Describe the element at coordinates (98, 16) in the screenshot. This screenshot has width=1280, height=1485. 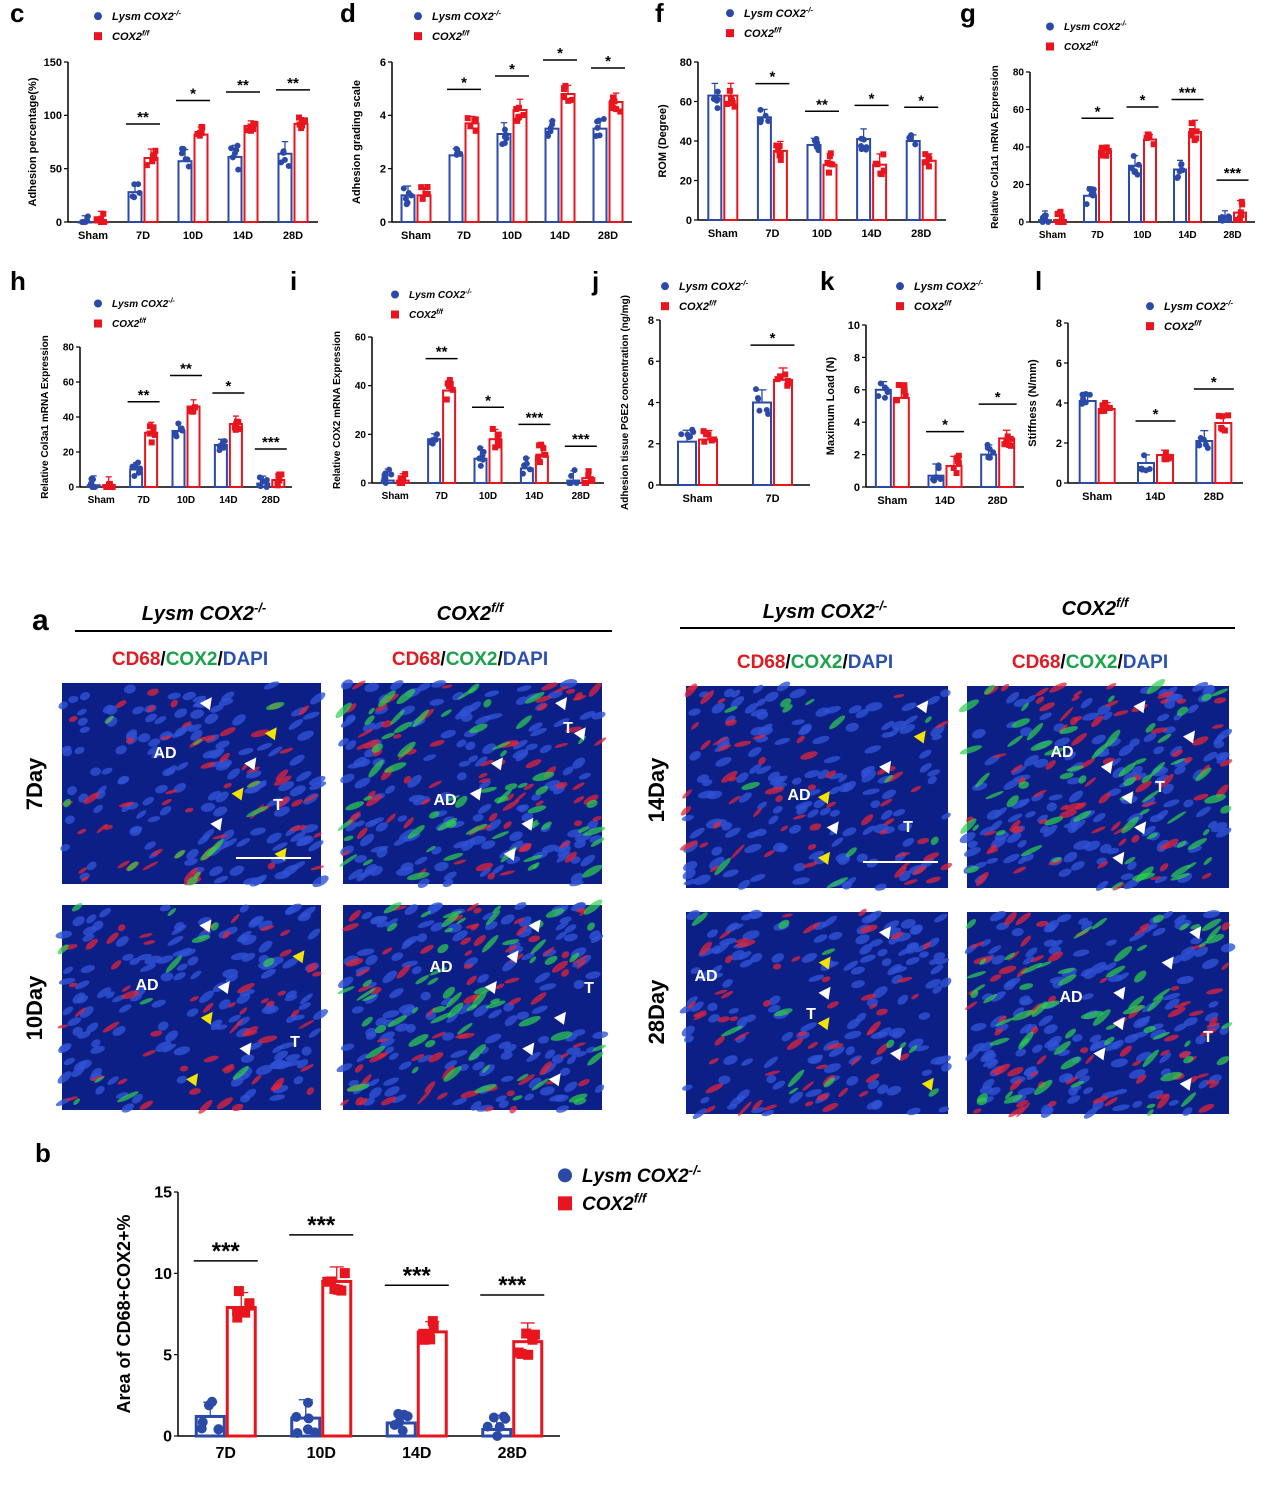
I see `legend-marker-lysm` at that location.